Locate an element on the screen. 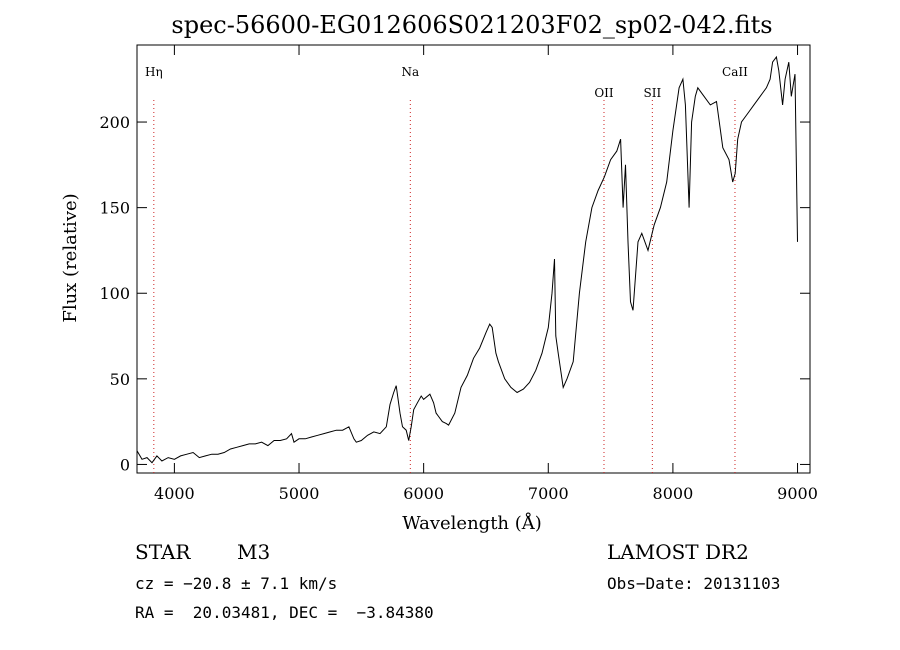 The height and width of the screenshot is (650, 900). x-tick-label-7000: 7000 is located at coordinates (548, 493).